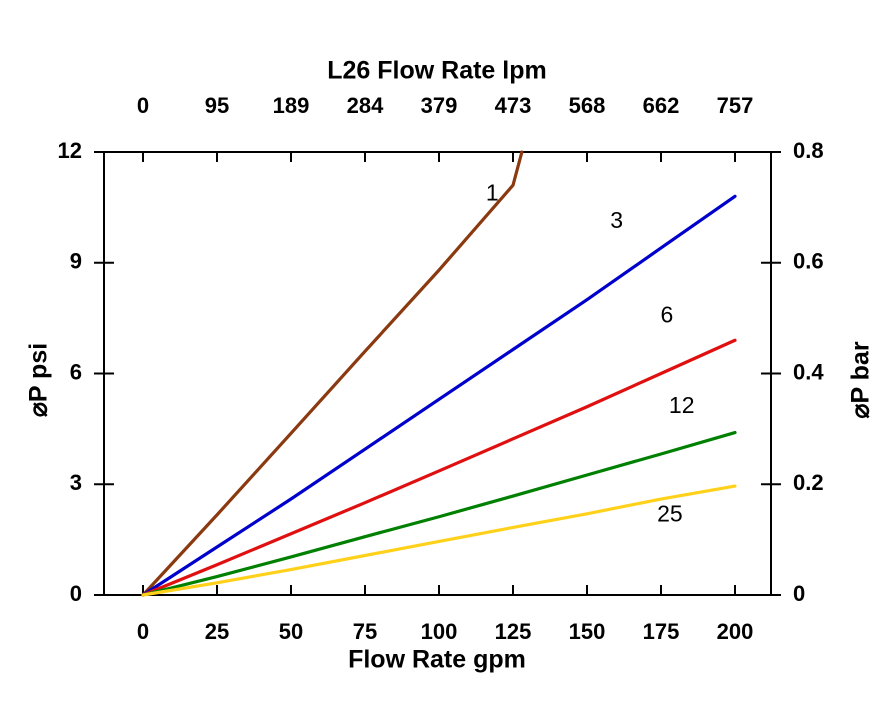 The width and height of the screenshot is (890, 726). What do you see at coordinates (808, 482) in the screenshot?
I see `right-y-tick-label: 0.2` at bounding box center [808, 482].